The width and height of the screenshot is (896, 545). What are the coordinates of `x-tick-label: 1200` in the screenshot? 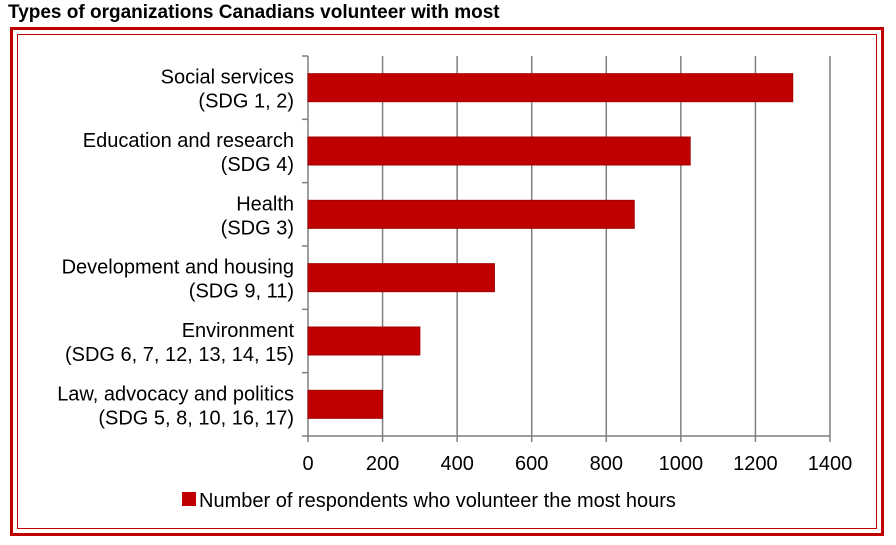 It's located at (755, 464).